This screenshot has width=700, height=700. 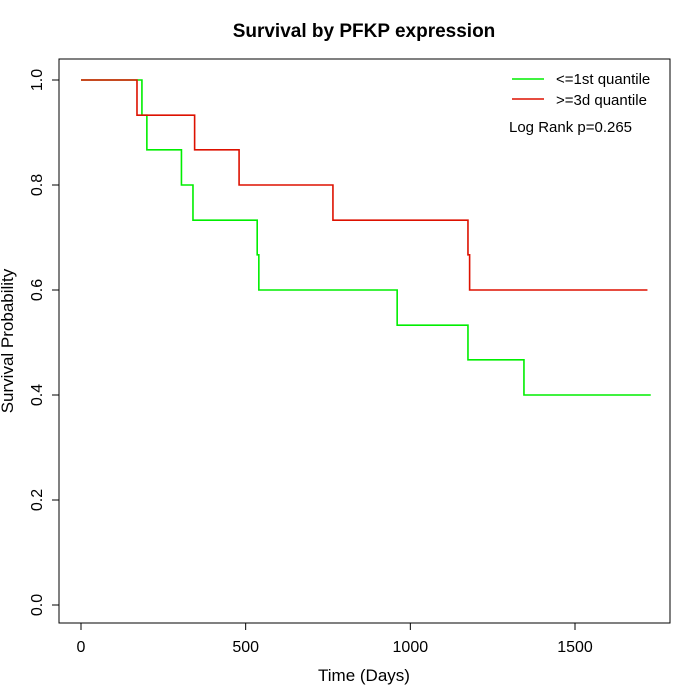 I want to click on legend: <=1st quantile >=3d quantile, so click(x=581, y=90).